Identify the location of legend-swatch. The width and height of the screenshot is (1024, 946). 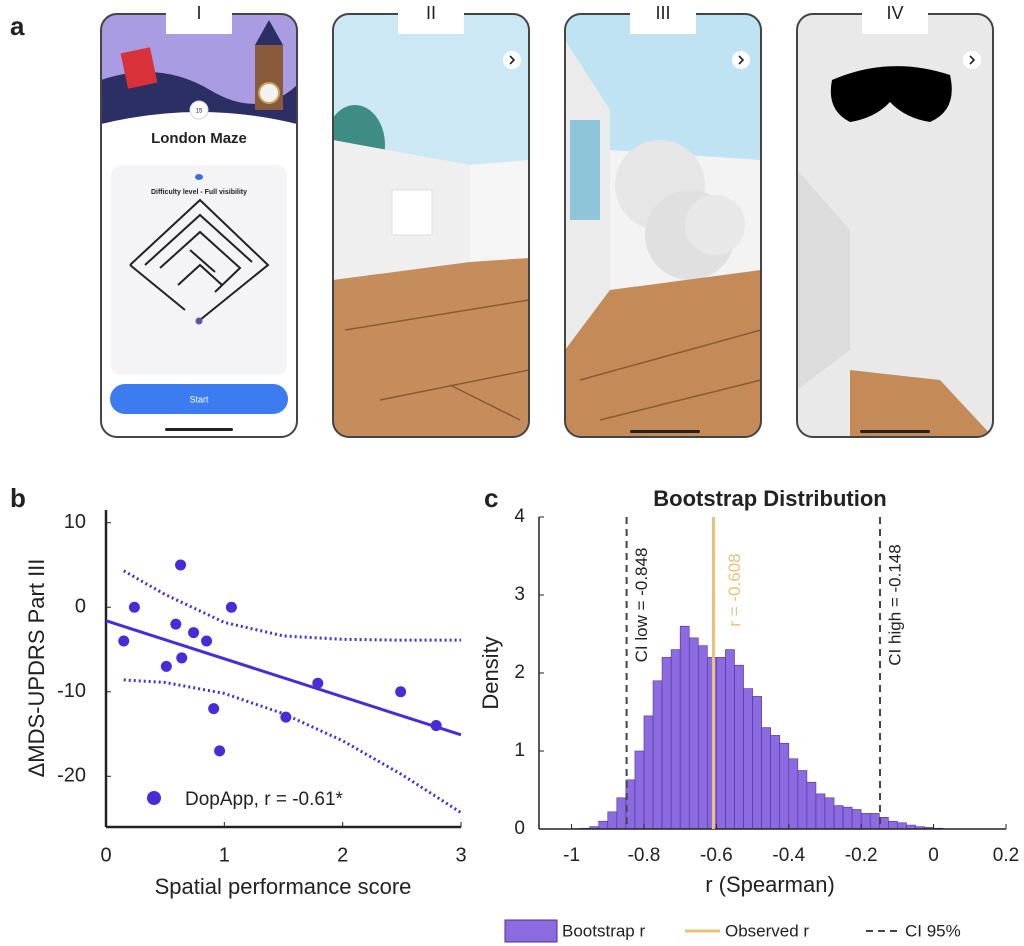
(531, 931).